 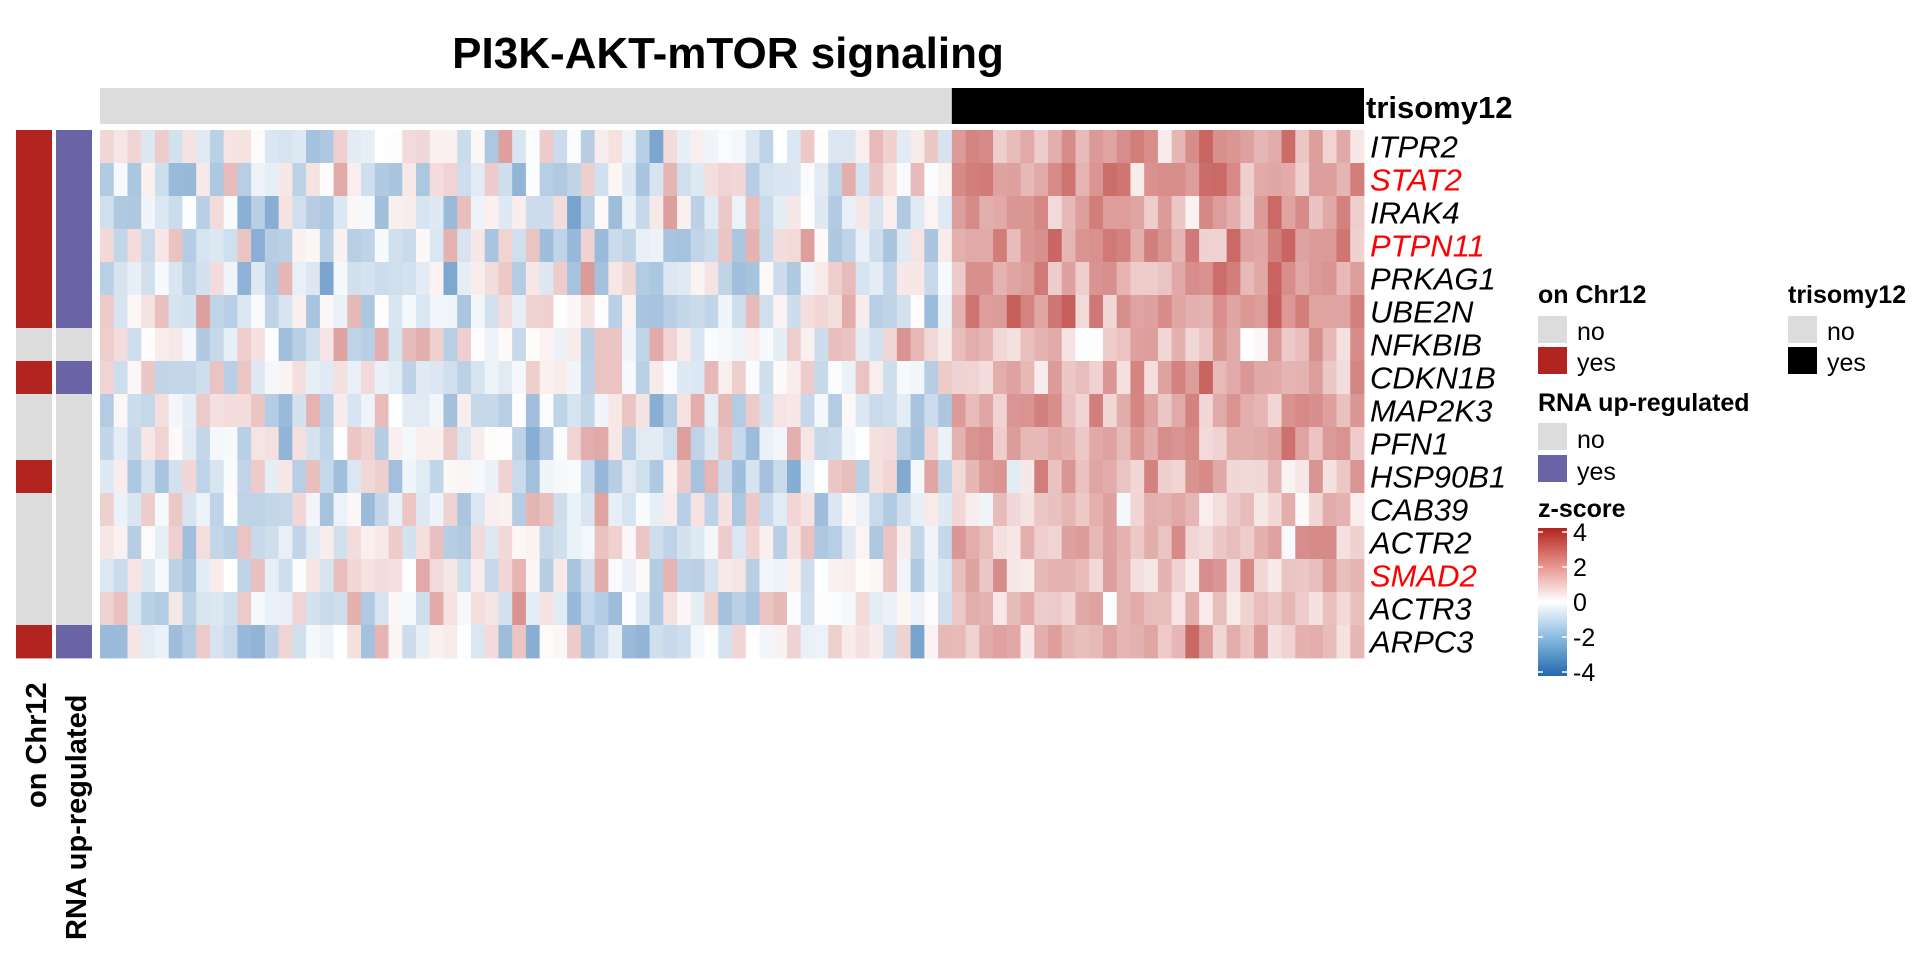 What do you see at coordinates (728, 53) in the screenshot?
I see `chart-title: PI3K-AKT-mTOR signaling` at bounding box center [728, 53].